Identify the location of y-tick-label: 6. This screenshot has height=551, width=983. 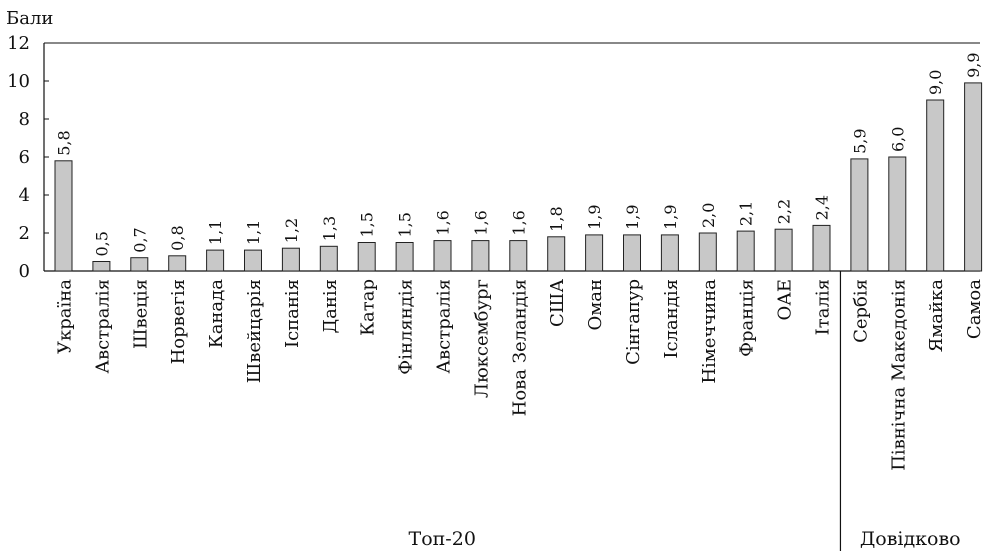
(24, 157).